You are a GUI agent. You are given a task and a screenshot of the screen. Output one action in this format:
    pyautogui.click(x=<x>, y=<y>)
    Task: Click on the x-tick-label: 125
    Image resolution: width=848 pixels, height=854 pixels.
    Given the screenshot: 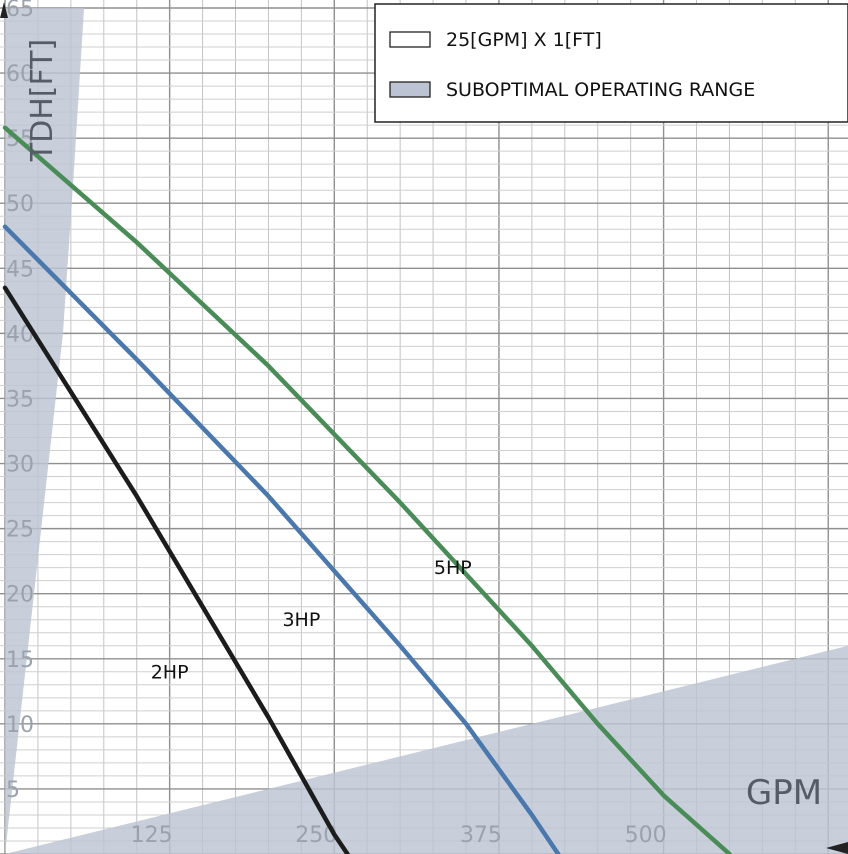 What is the action you would take?
    pyautogui.click(x=152, y=835)
    